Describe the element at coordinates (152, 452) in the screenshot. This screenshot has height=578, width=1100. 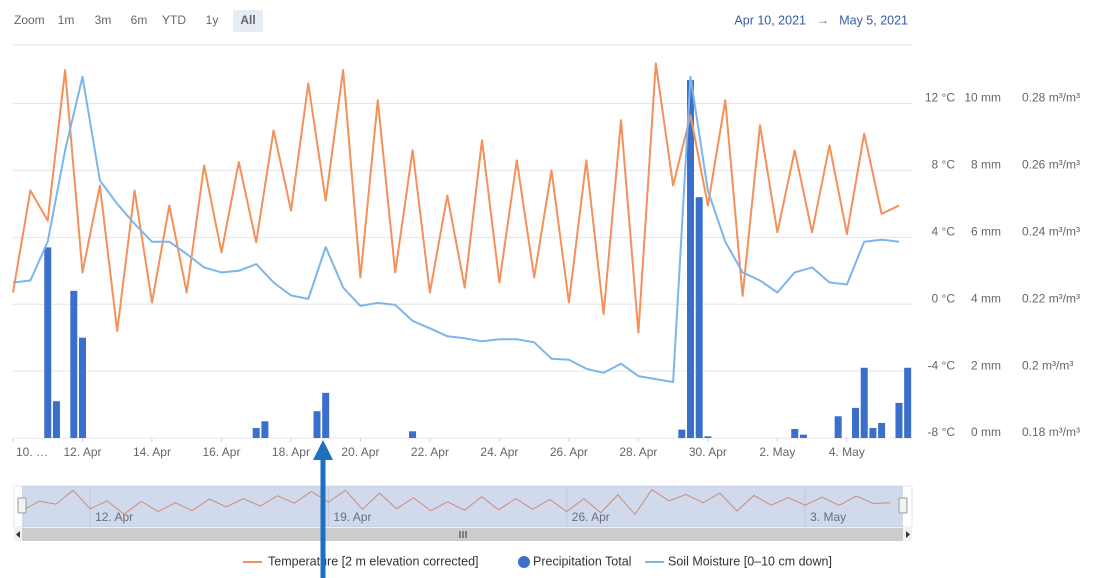
I see `x-tick-label: 14. Apr` at that location.